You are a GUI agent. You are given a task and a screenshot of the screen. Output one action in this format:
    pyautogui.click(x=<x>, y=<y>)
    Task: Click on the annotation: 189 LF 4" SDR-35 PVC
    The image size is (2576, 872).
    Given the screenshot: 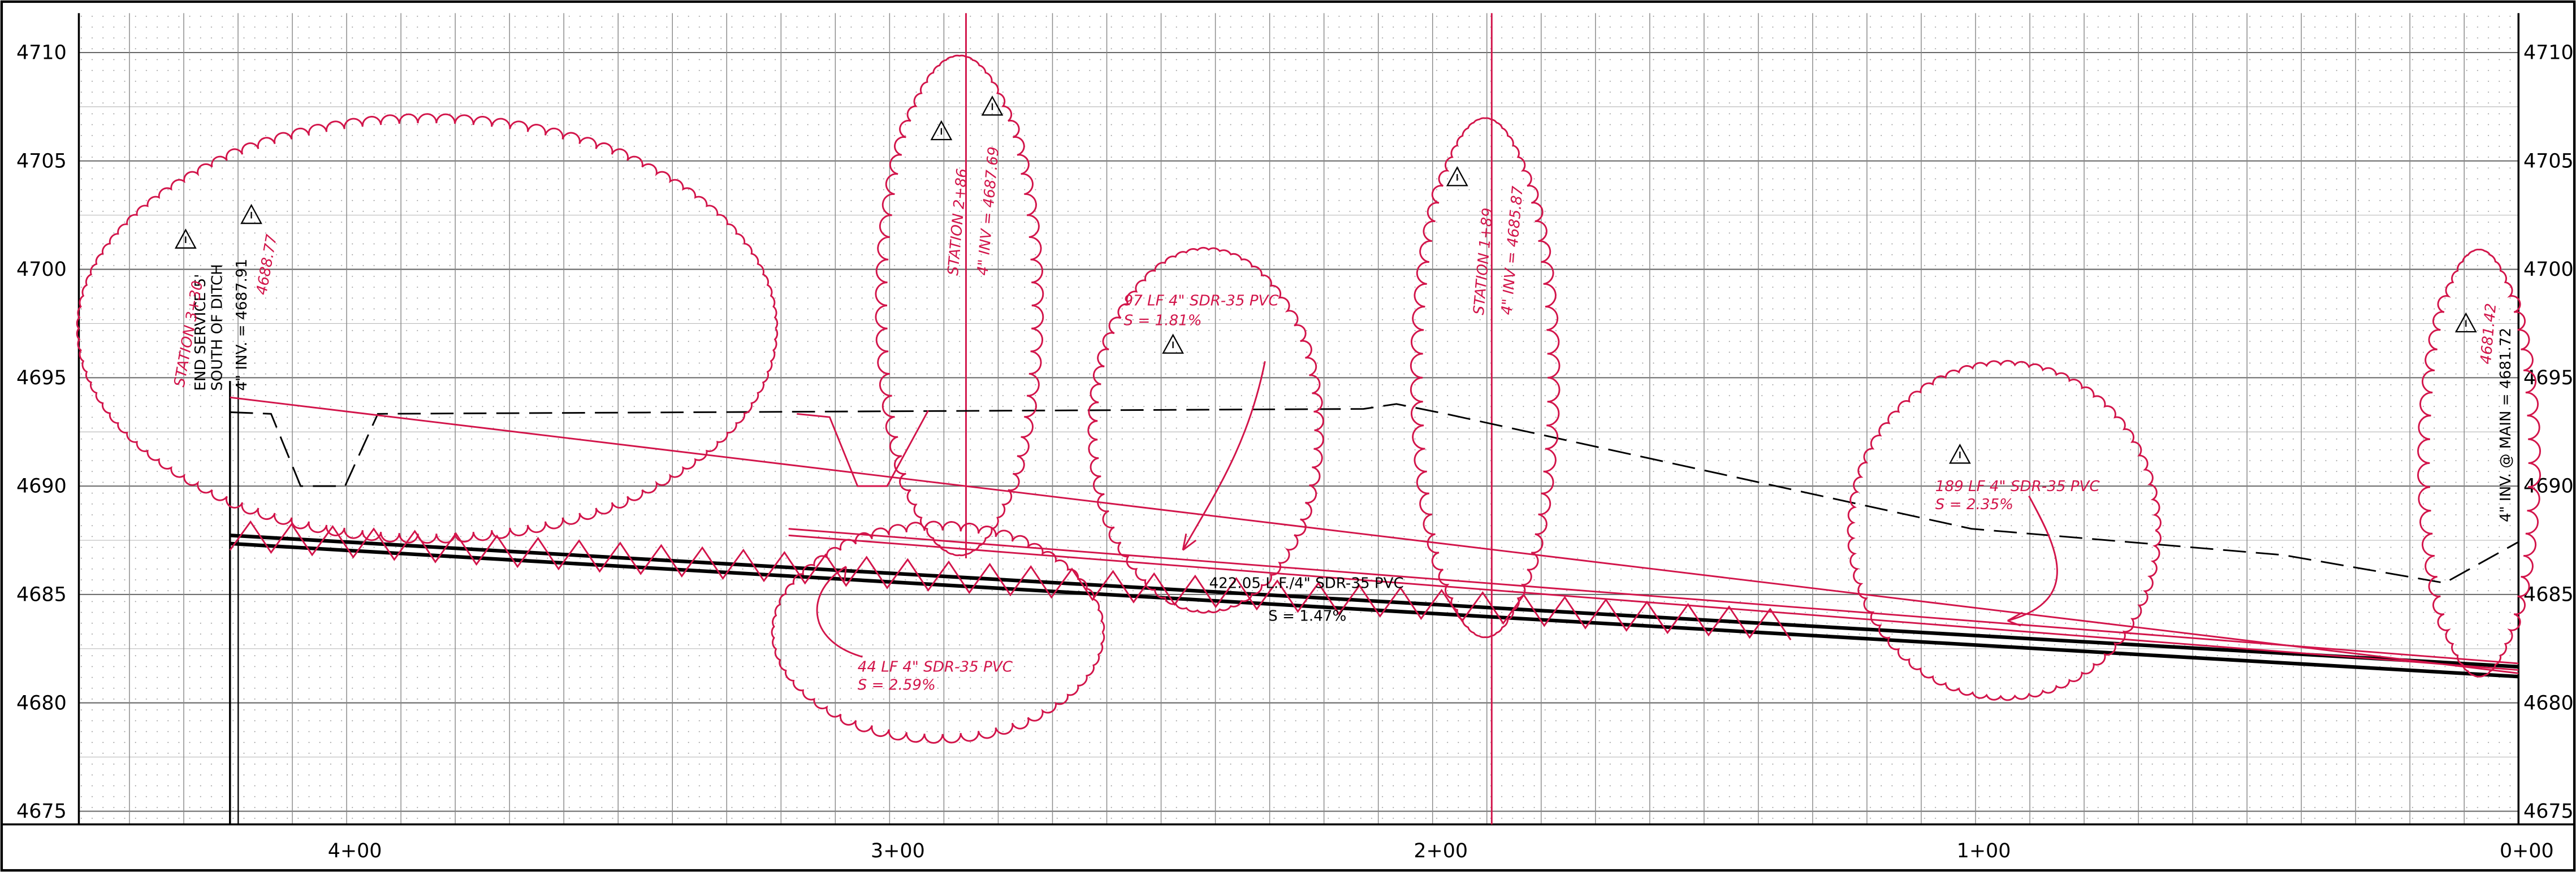 What is the action you would take?
    pyautogui.click(x=2017, y=487)
    